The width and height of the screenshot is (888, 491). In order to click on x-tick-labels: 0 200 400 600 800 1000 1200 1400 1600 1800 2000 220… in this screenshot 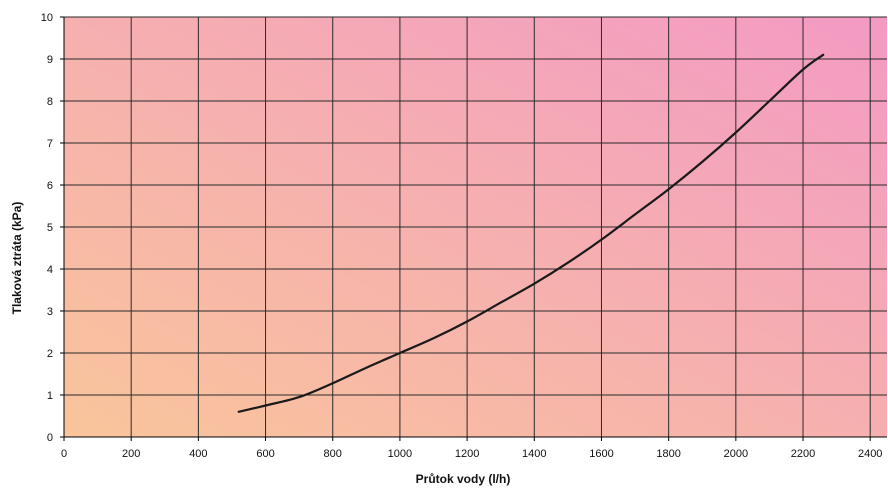, I will do `click(472, 454)`.